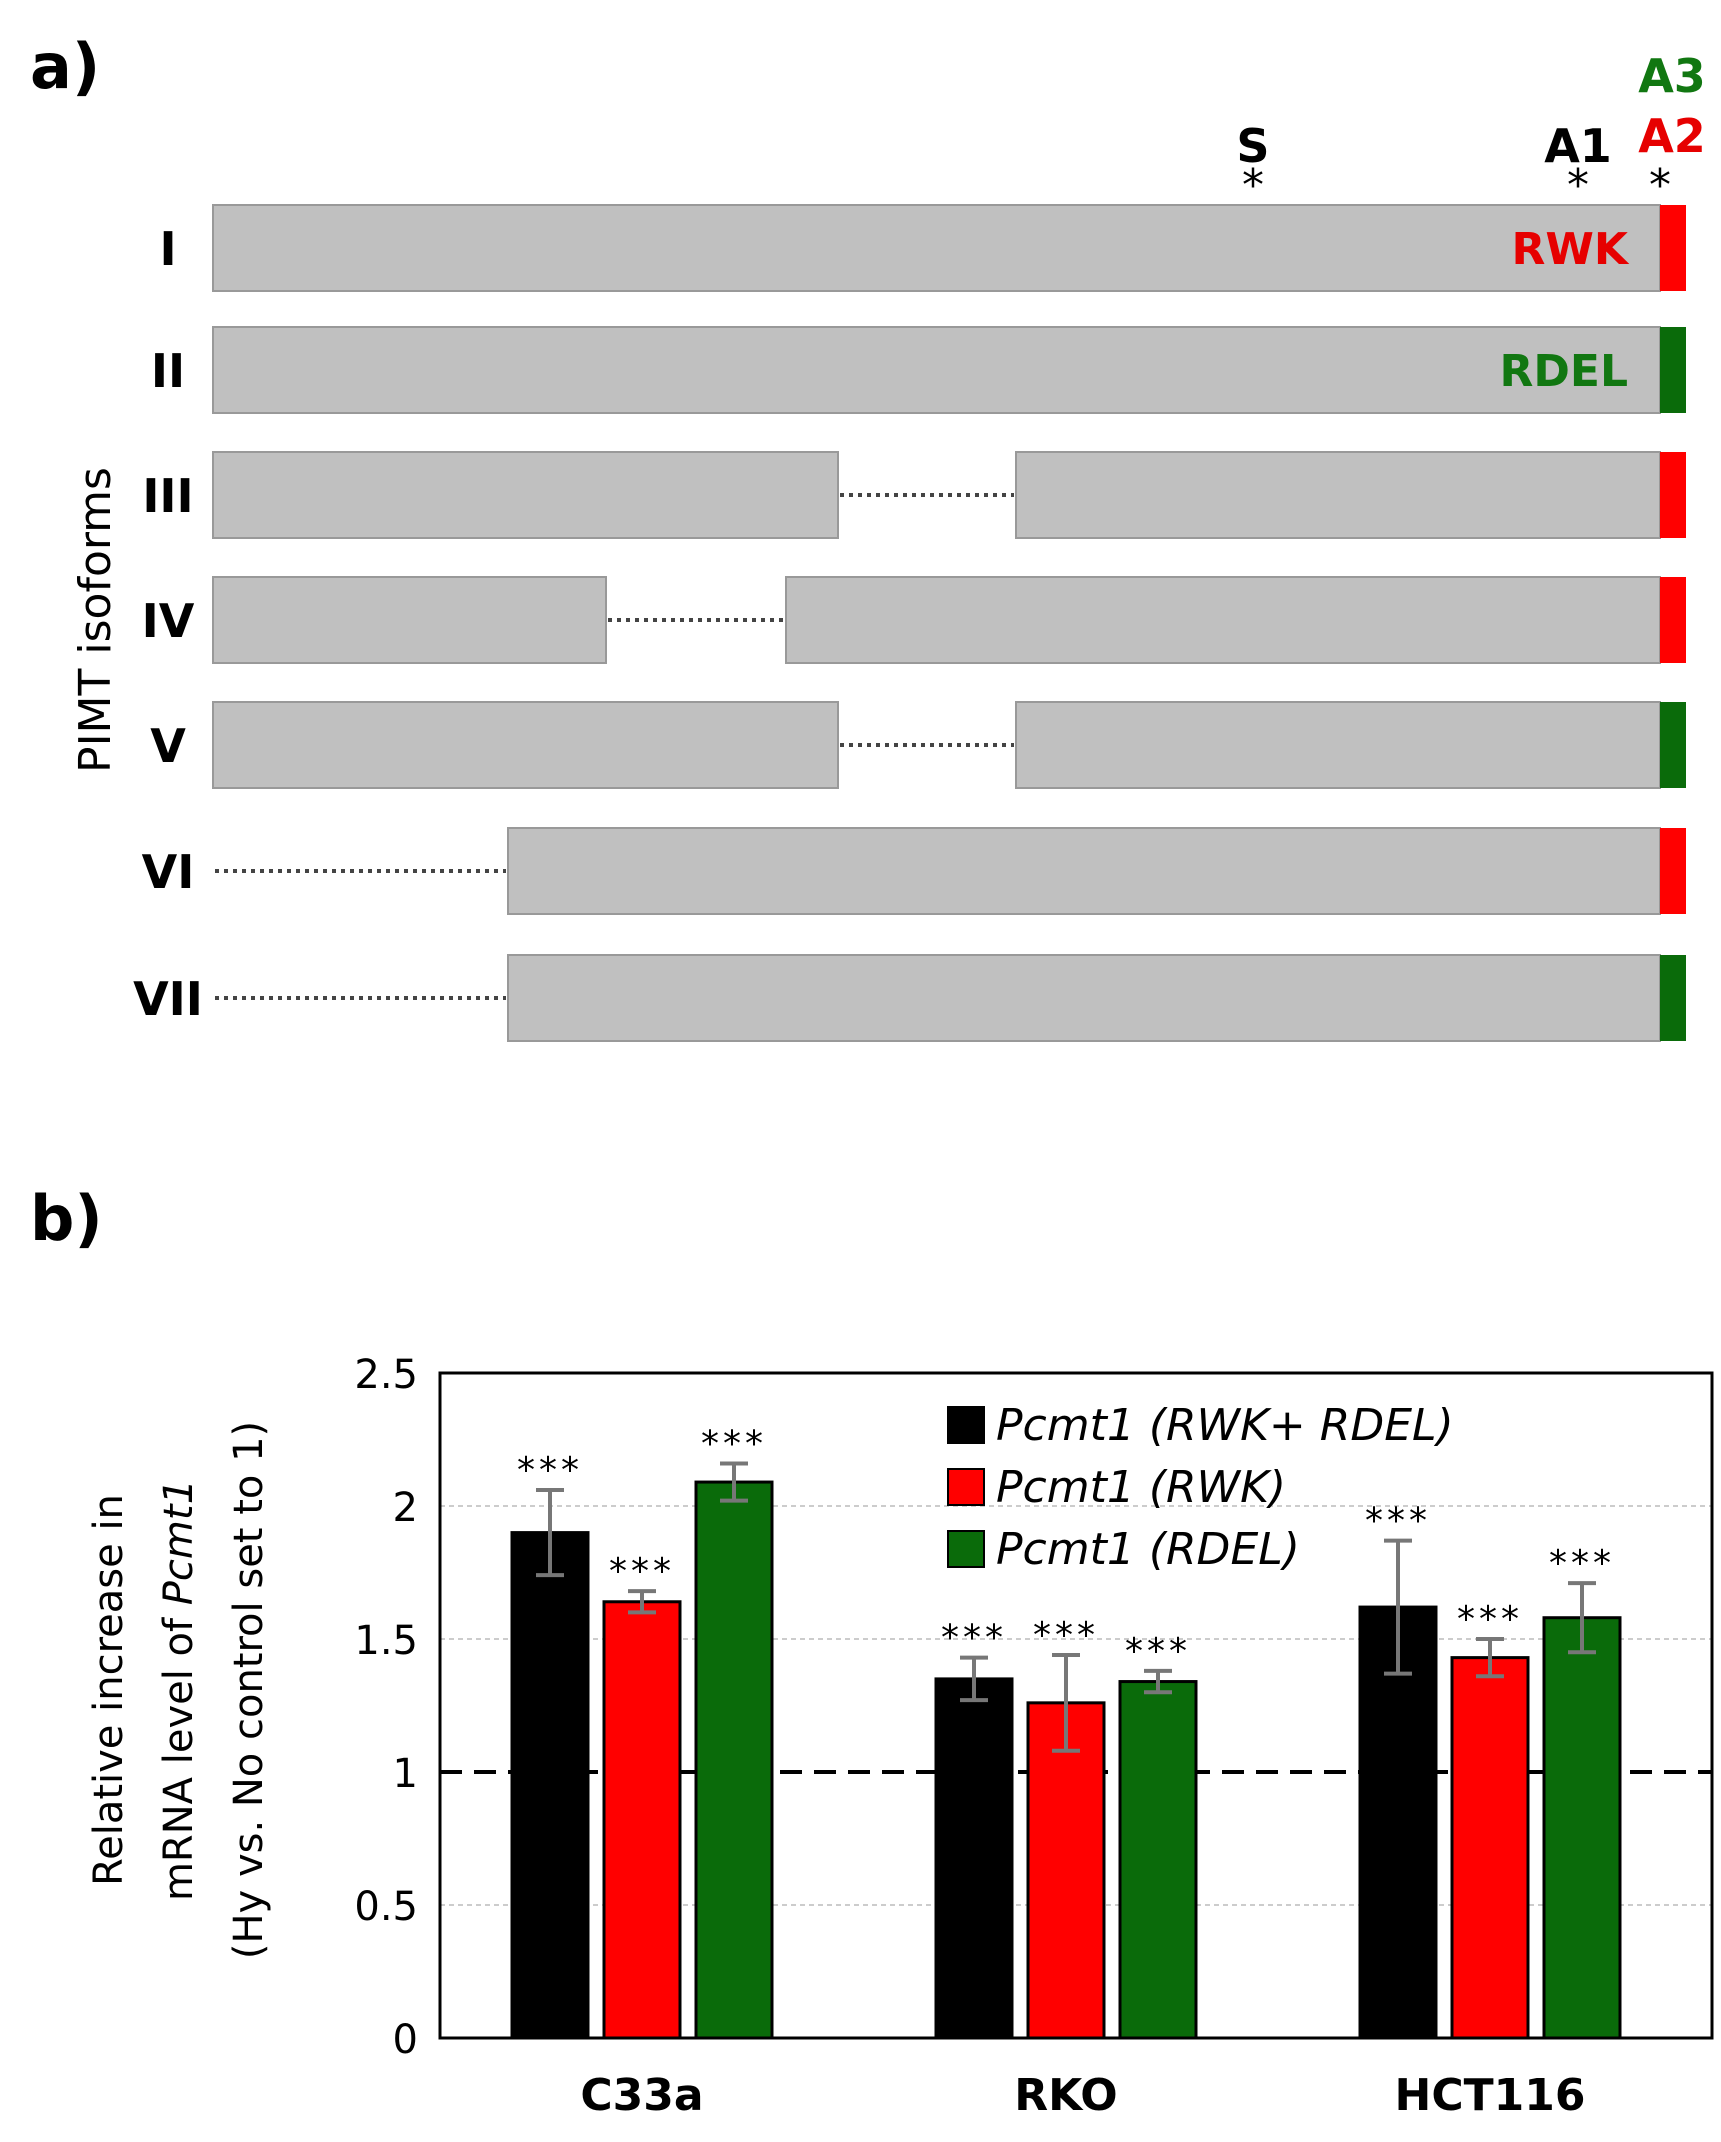  Describe the element at coordinates (168, 621) in the screenshot. I see `isoform-label: IV` at that location.